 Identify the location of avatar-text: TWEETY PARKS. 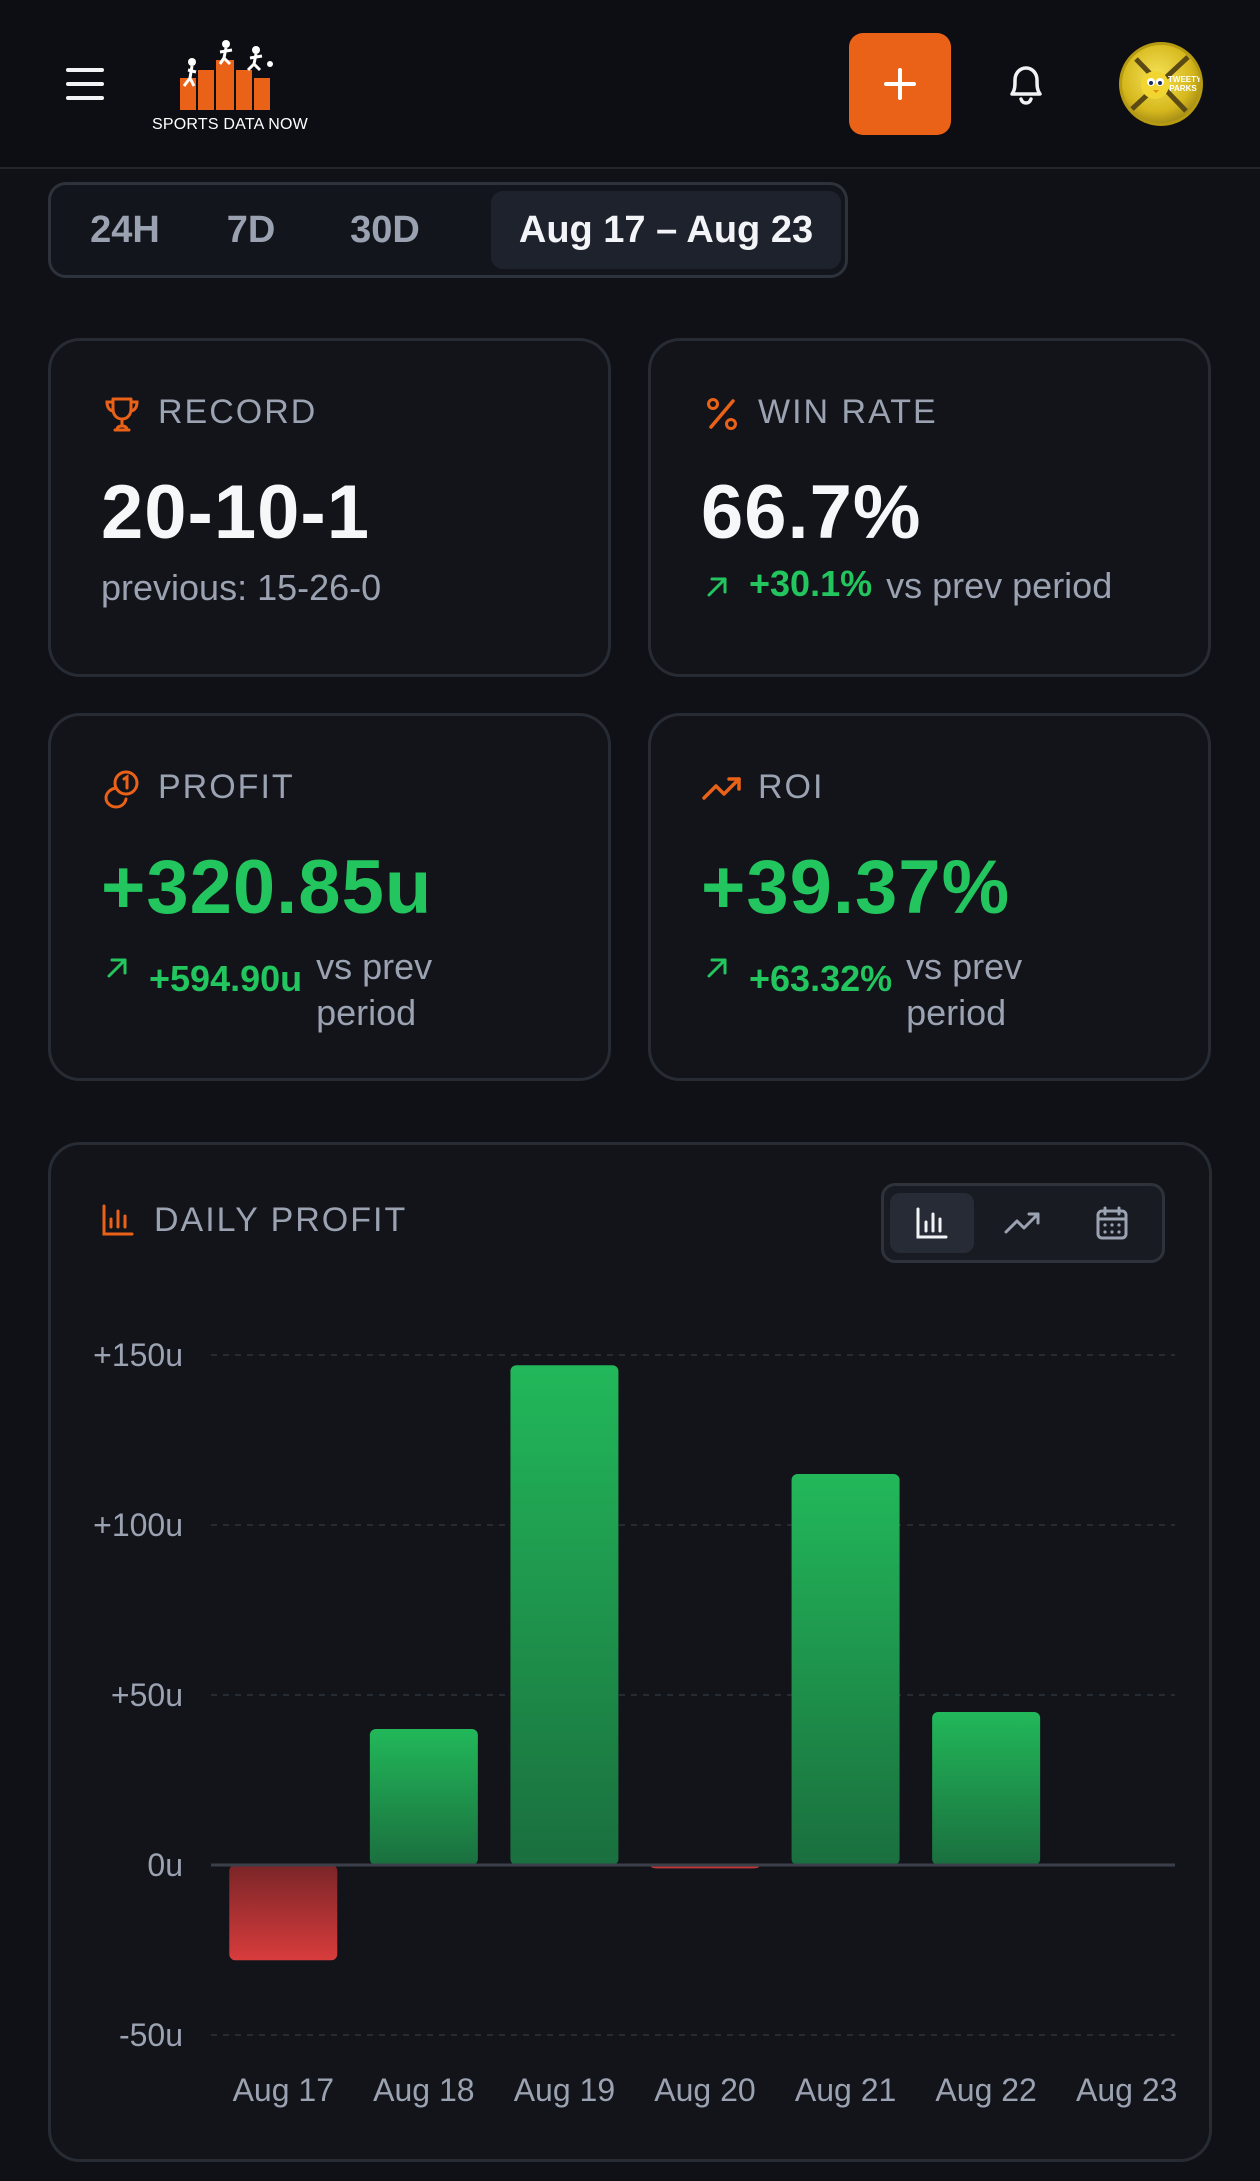
(1185, 84).